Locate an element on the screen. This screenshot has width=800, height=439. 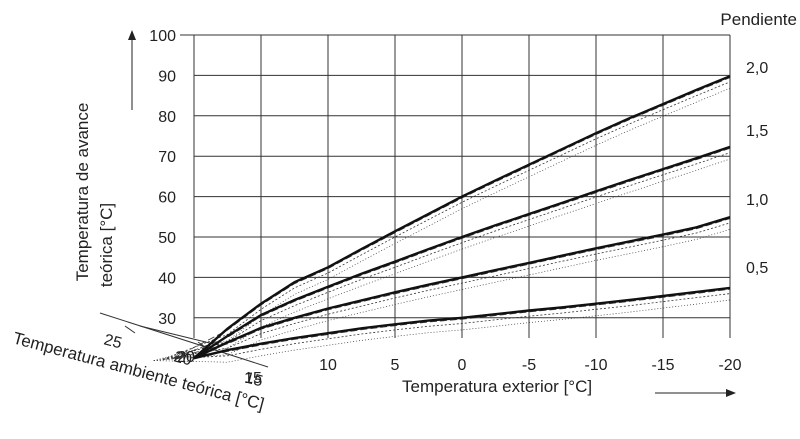
slope-label: 1,5 is located at coordinates (757, 131).